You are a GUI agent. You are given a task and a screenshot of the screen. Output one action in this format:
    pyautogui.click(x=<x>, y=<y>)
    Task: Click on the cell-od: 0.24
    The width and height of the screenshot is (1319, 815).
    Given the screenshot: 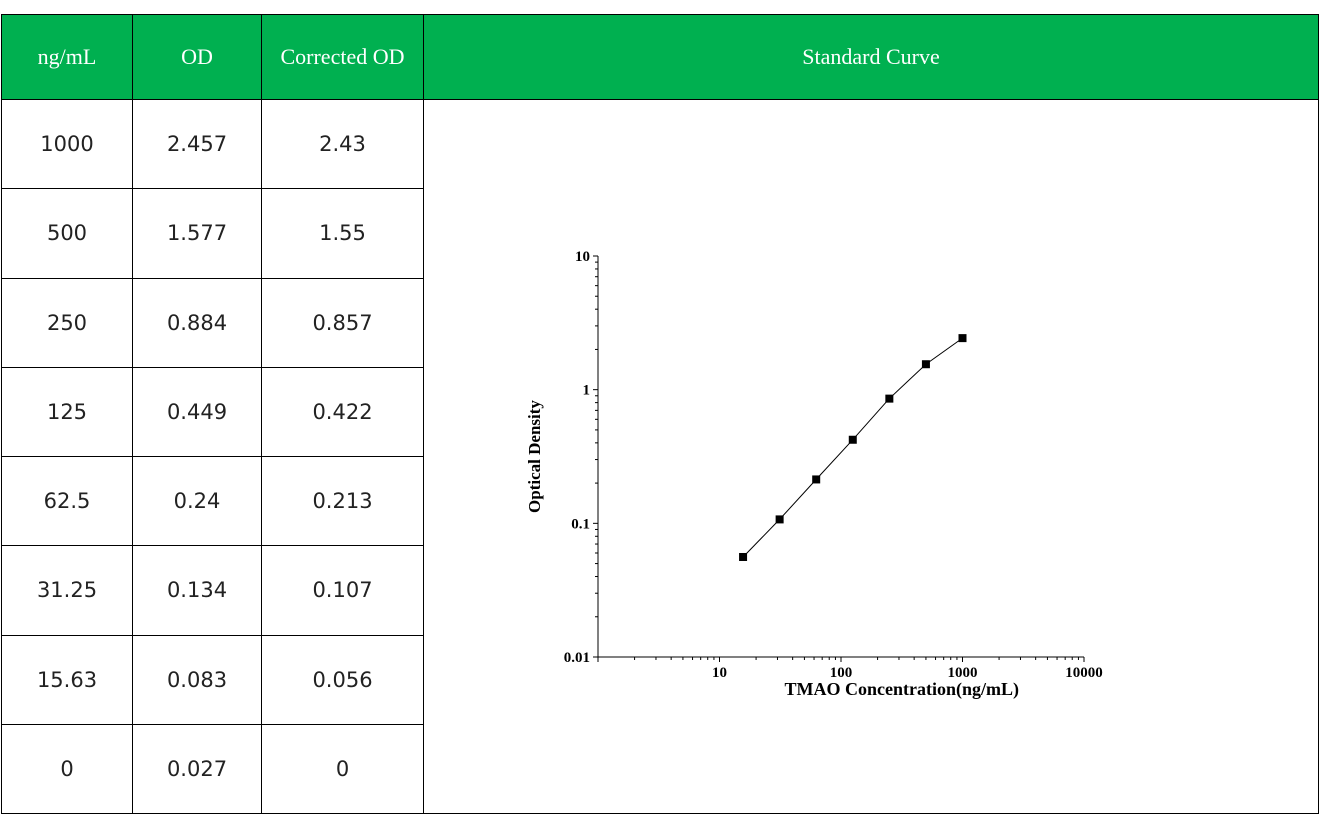 What is the action you would take?
    pyautogui.click(x=197, y=501)
    